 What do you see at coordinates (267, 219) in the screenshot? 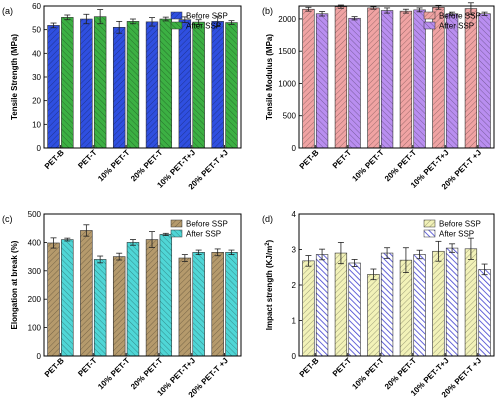
I see `panel-label: (d)` at bounding box center [267, 219].